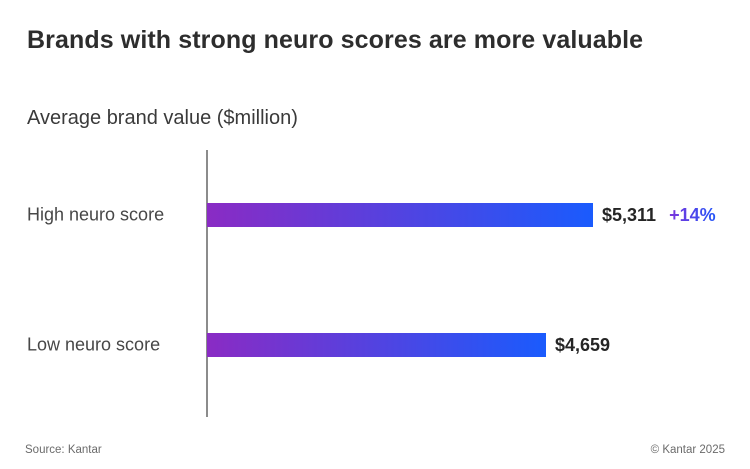  I want to click on y-axis-line, so click(207, 283).